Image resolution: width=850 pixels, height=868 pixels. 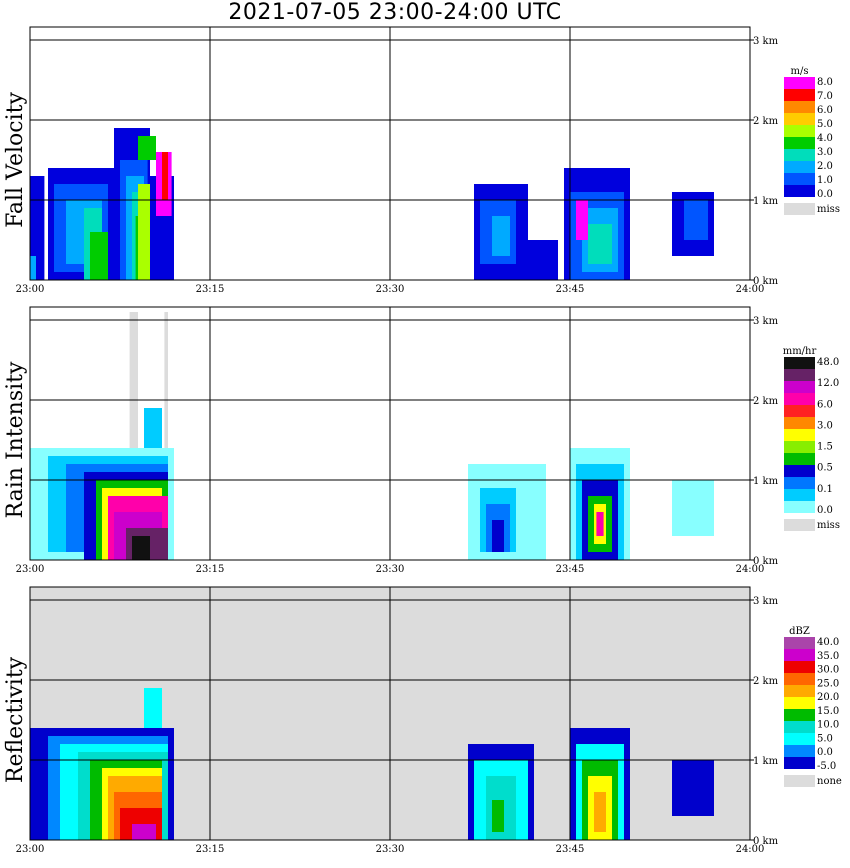 I want to click on colorbar-label: 48.0, so click(x=828, y=362).